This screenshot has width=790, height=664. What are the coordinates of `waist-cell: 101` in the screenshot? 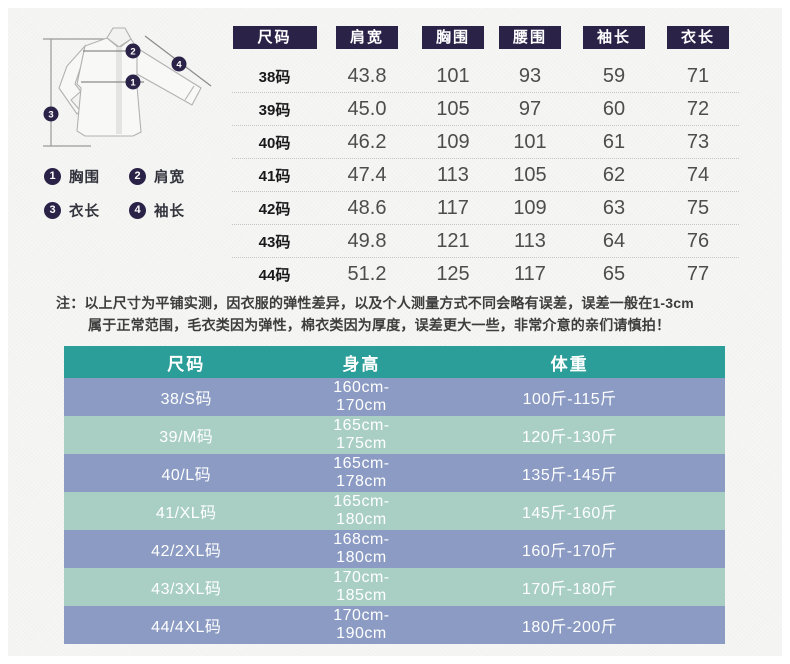 It's located at (530, 141).